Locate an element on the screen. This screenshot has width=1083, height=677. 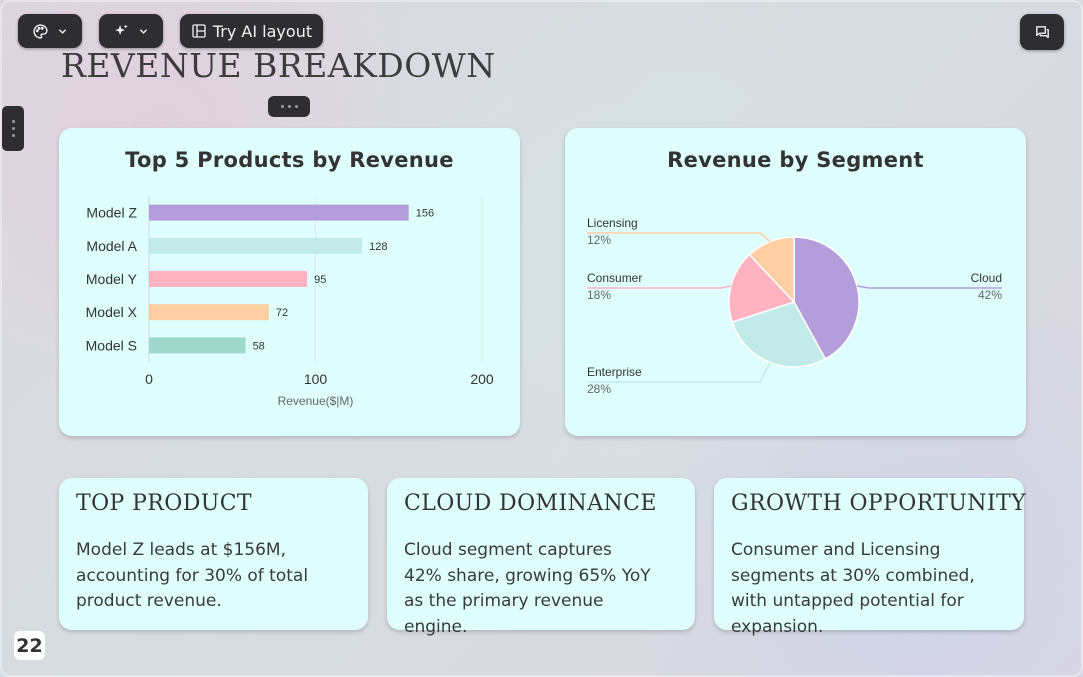
card-title: GROWTH OPPORTUNITY is located at coordinates (879, 503).